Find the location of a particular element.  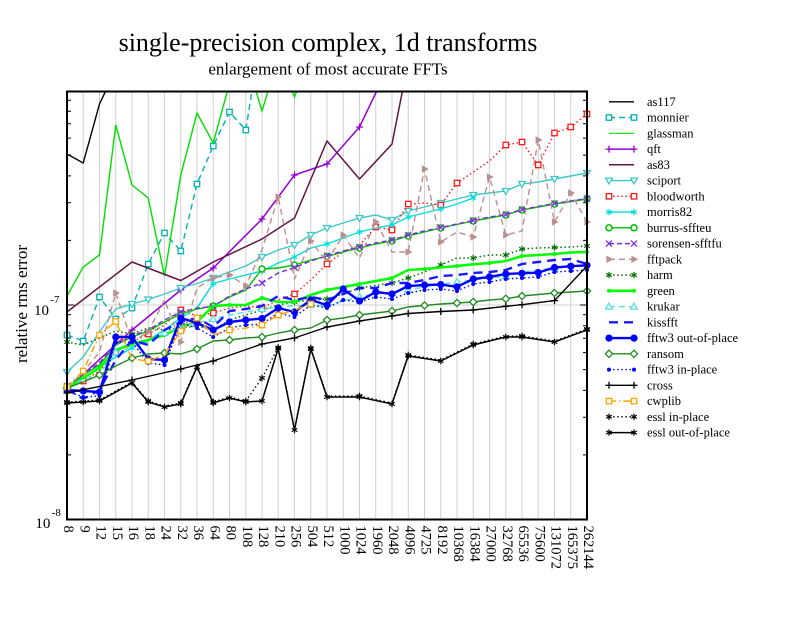

svg-text: 165375 is located at coordinates (572, 548).